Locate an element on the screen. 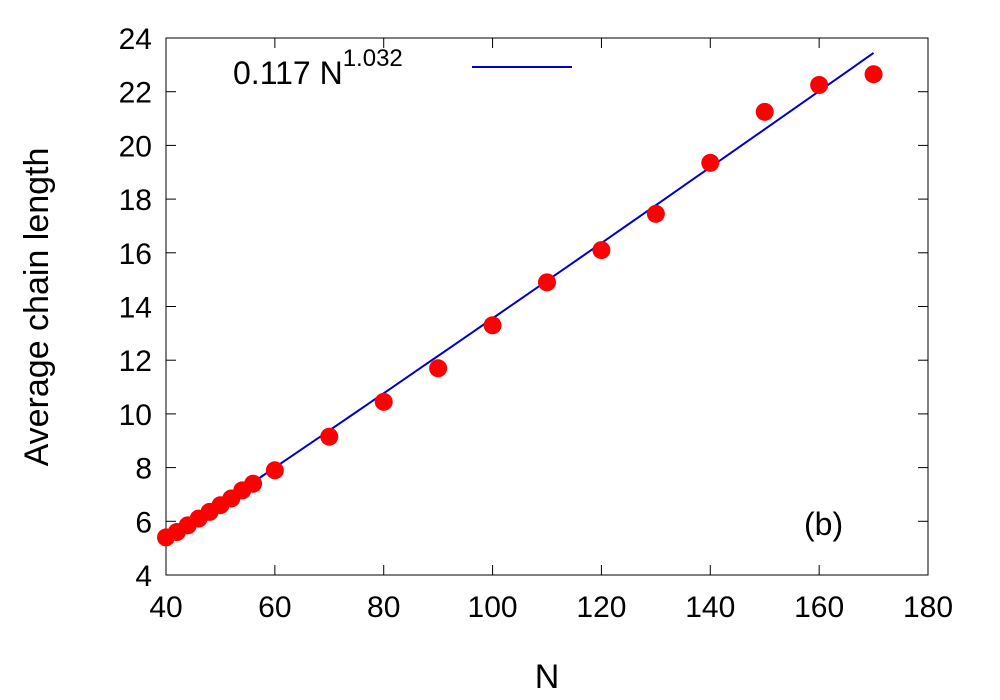 The width and height of the screenshot is (1000, 700). legend-label: 0.117 N1.032 is located at coordinates (318, 68).